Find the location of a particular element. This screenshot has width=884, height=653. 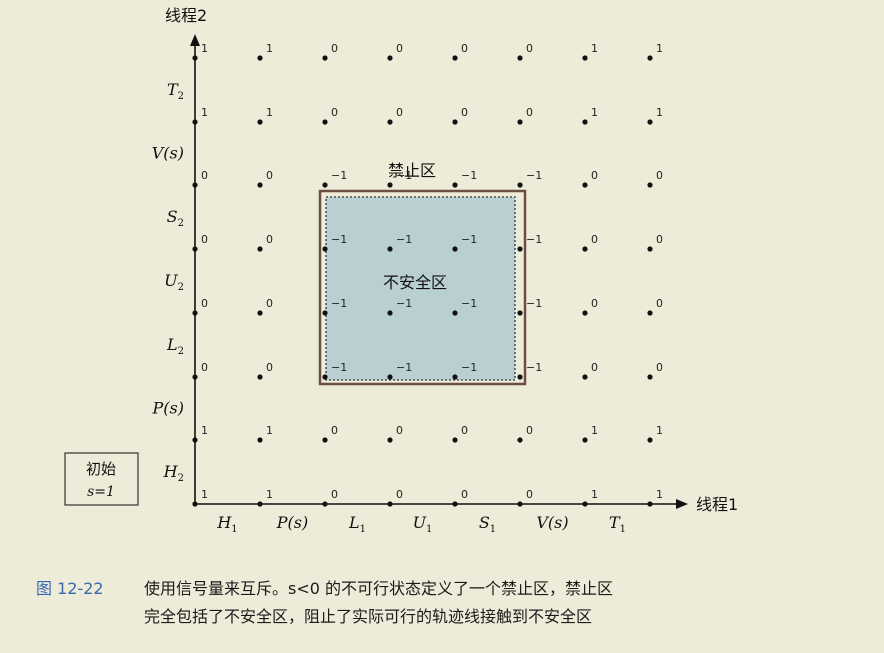

x-axis-instruction-label: U1 is located at coordinates (423, 524).